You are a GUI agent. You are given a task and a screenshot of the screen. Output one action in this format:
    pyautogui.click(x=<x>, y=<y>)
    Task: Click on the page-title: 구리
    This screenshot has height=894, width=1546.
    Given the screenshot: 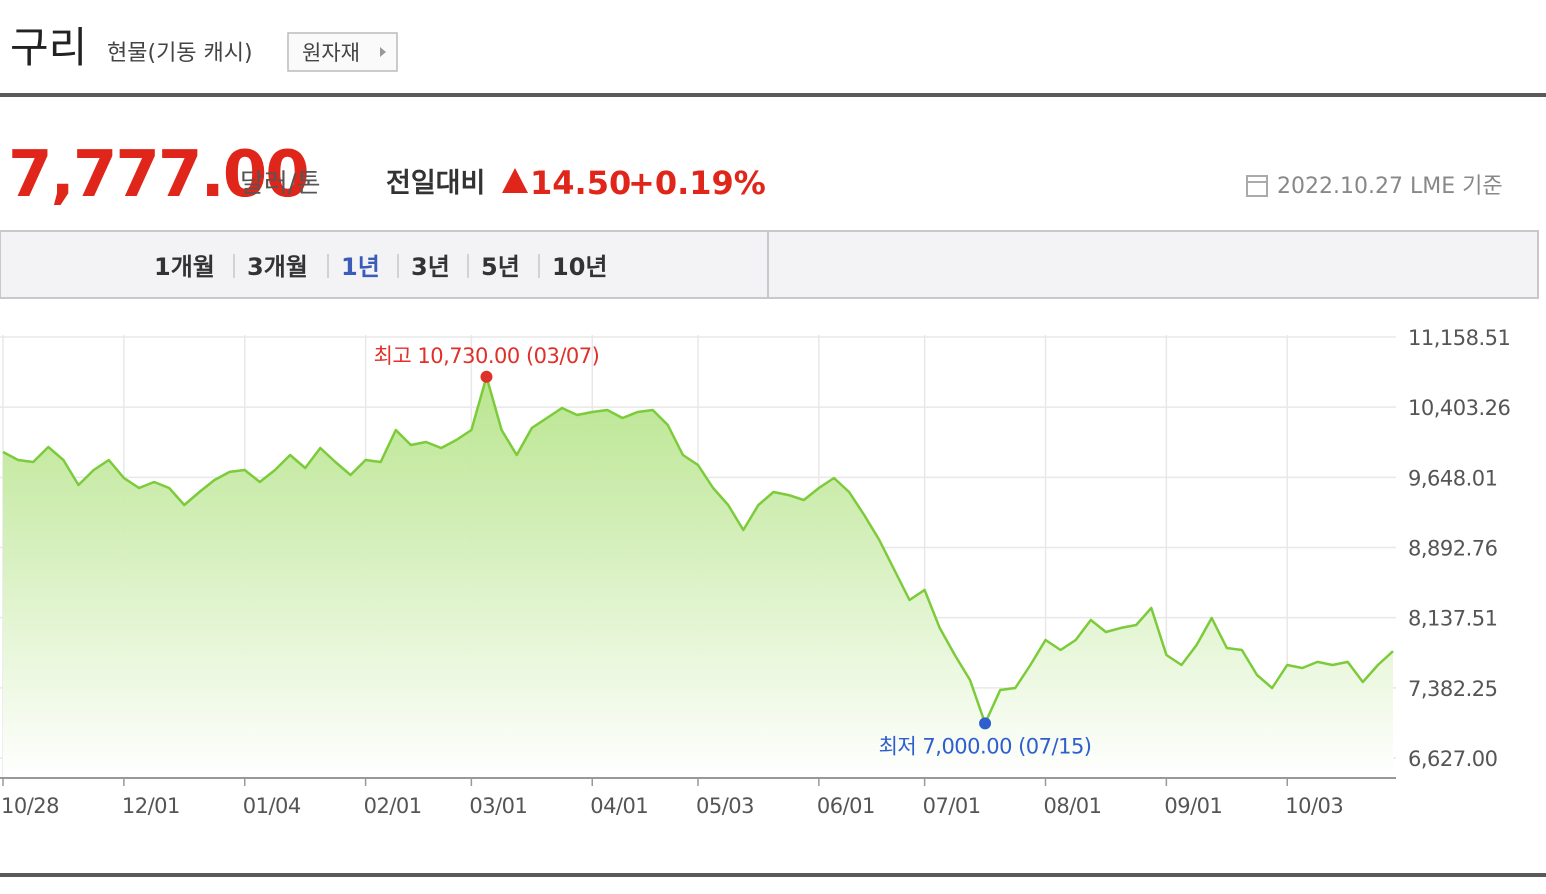 What is the action you would take?
    pyautogui.click(x=48, y=47)
    